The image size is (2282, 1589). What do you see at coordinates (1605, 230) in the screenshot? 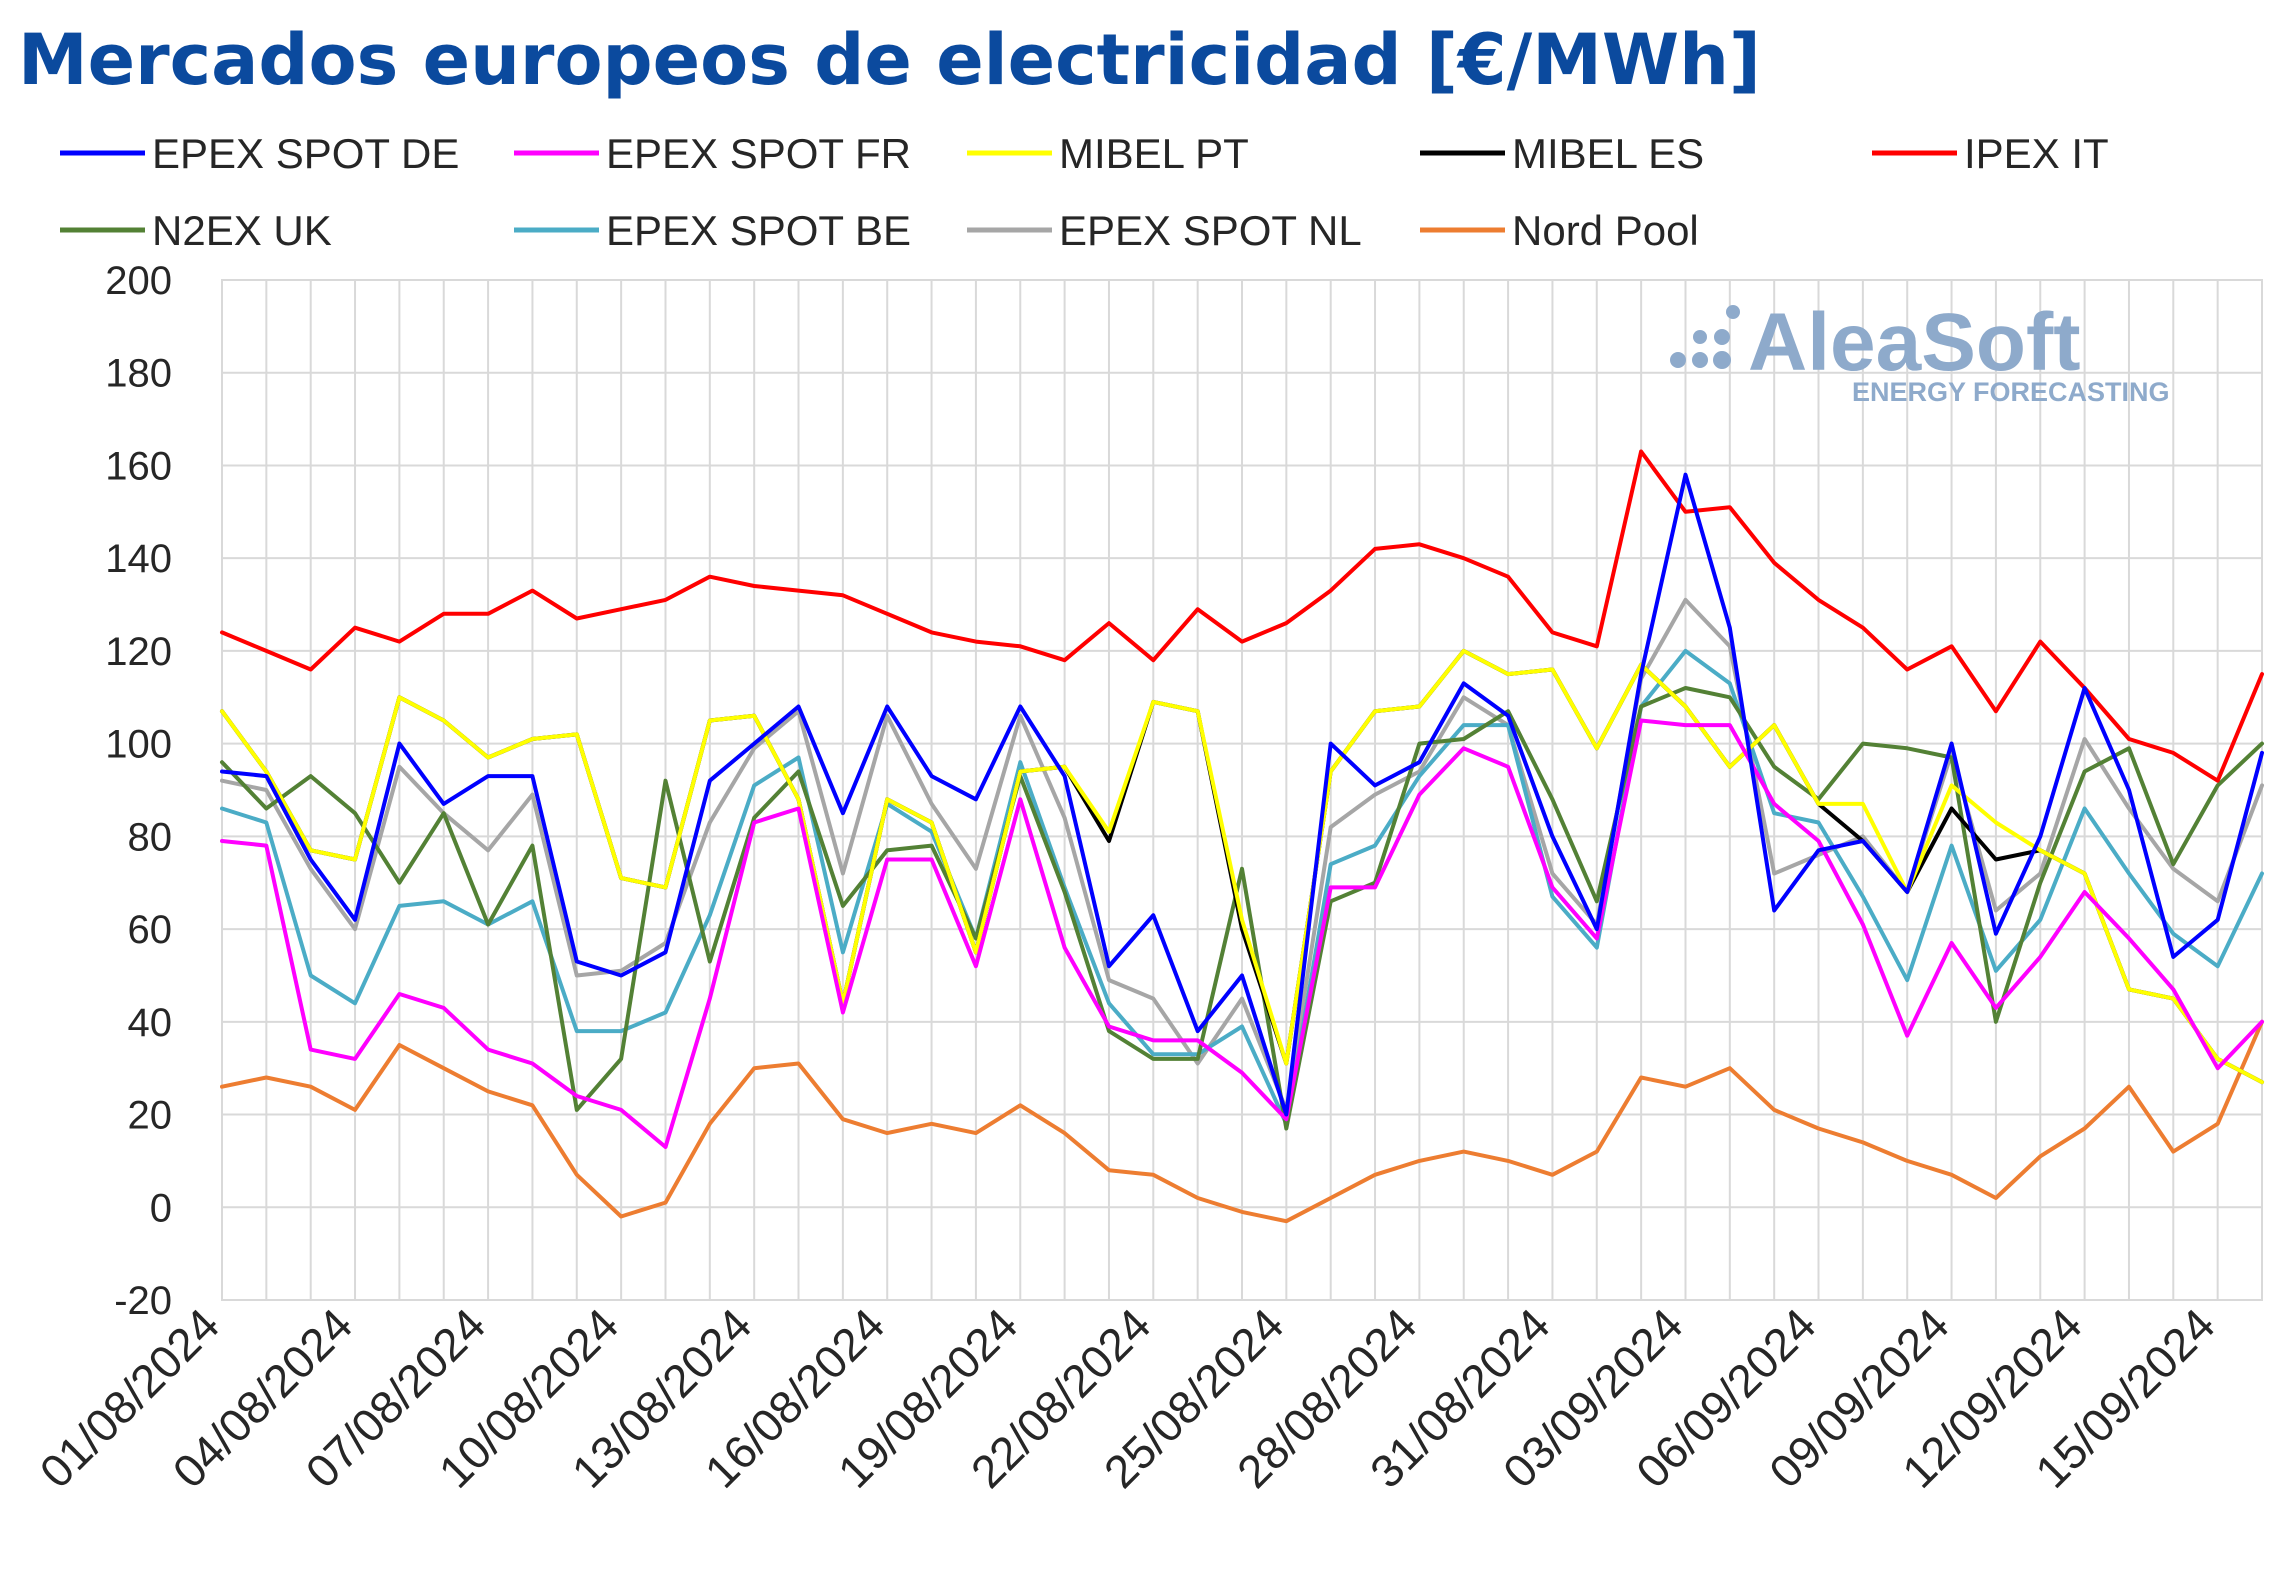
I see `legend-label: Nord Pool` at bounding box center [1605, 230].